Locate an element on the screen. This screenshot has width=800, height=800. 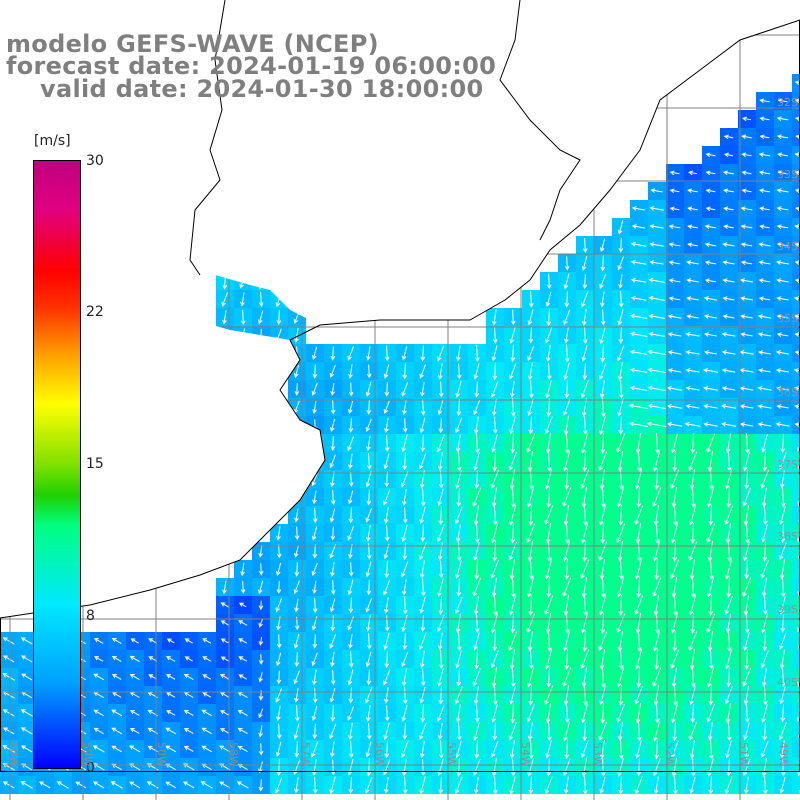
lat-label-32s: 32S is located at coordinates (787, 102).